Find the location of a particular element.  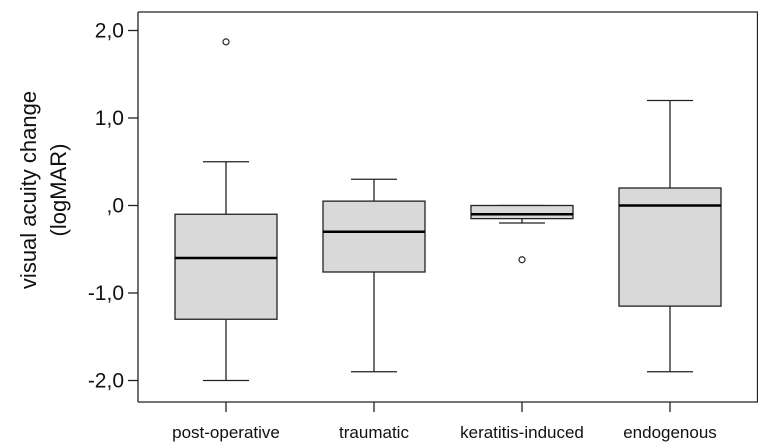

y-tick-label: -2,0 is located at coordinates (106, 381).